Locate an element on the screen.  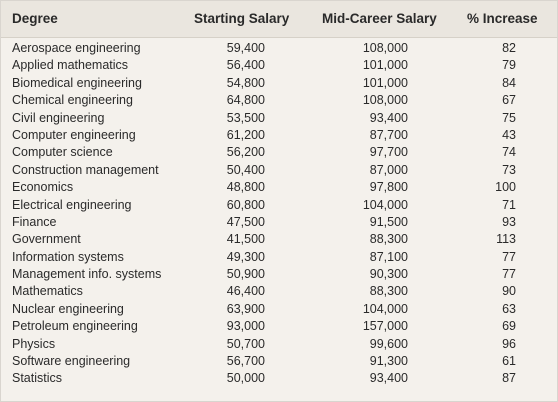
percent-increase-cell: 75 is located at coordinates (509, 117).